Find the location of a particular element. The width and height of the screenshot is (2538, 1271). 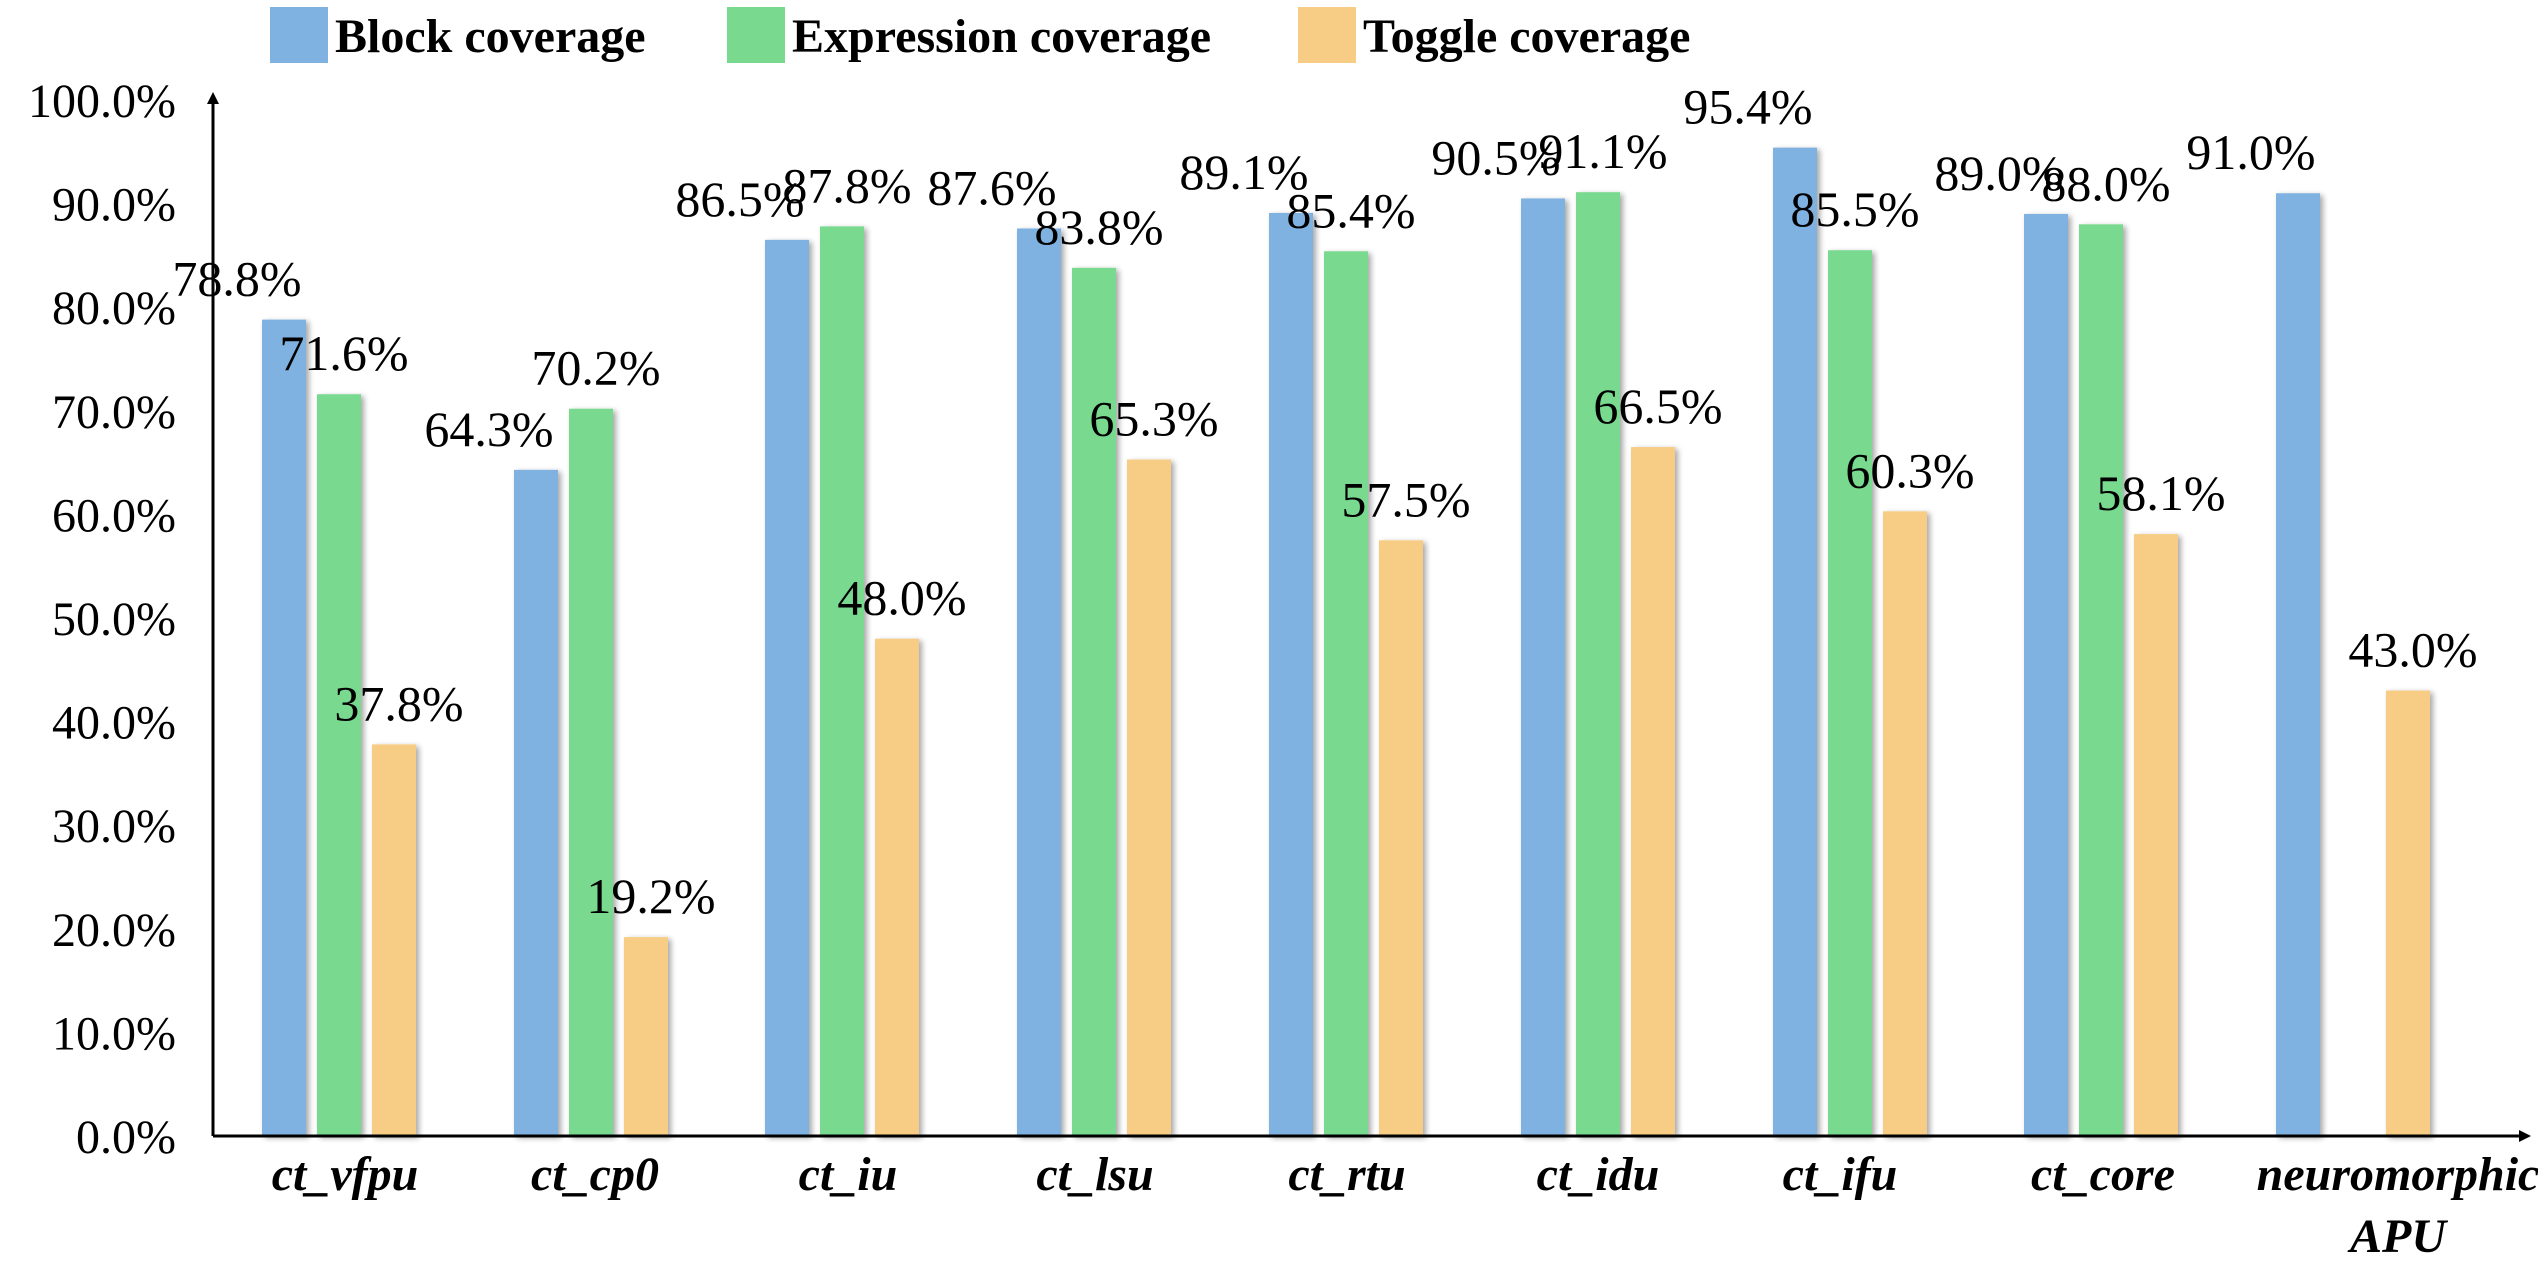

data-label-series-2: 83.8% is located at coordinates (1098, 227).